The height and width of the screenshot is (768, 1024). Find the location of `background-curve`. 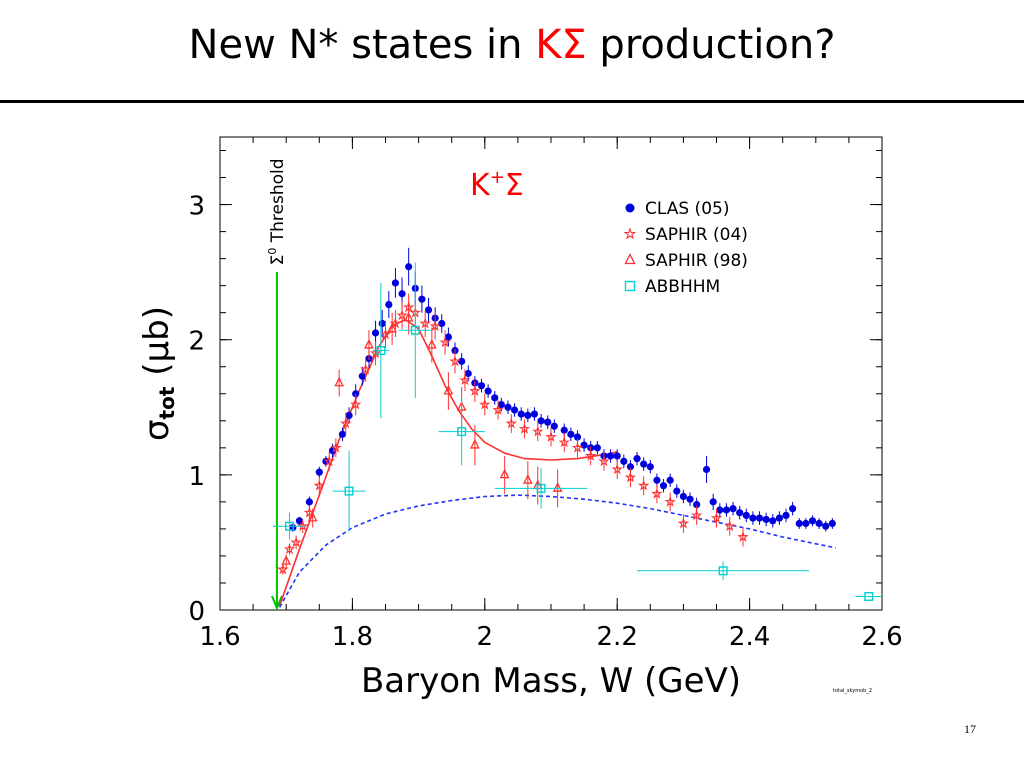

background-curve is located at coordinates (557, 551).